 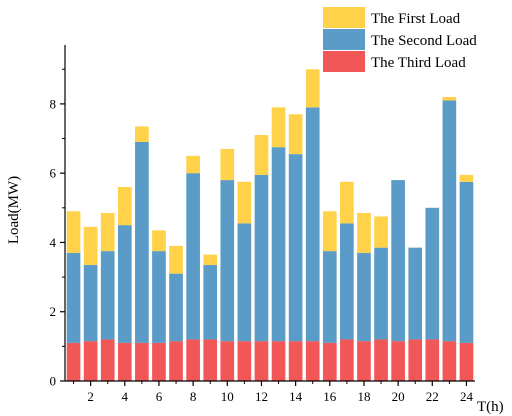 I want to click on legend-label-3: The Third Load, so click(x=418, y=63).